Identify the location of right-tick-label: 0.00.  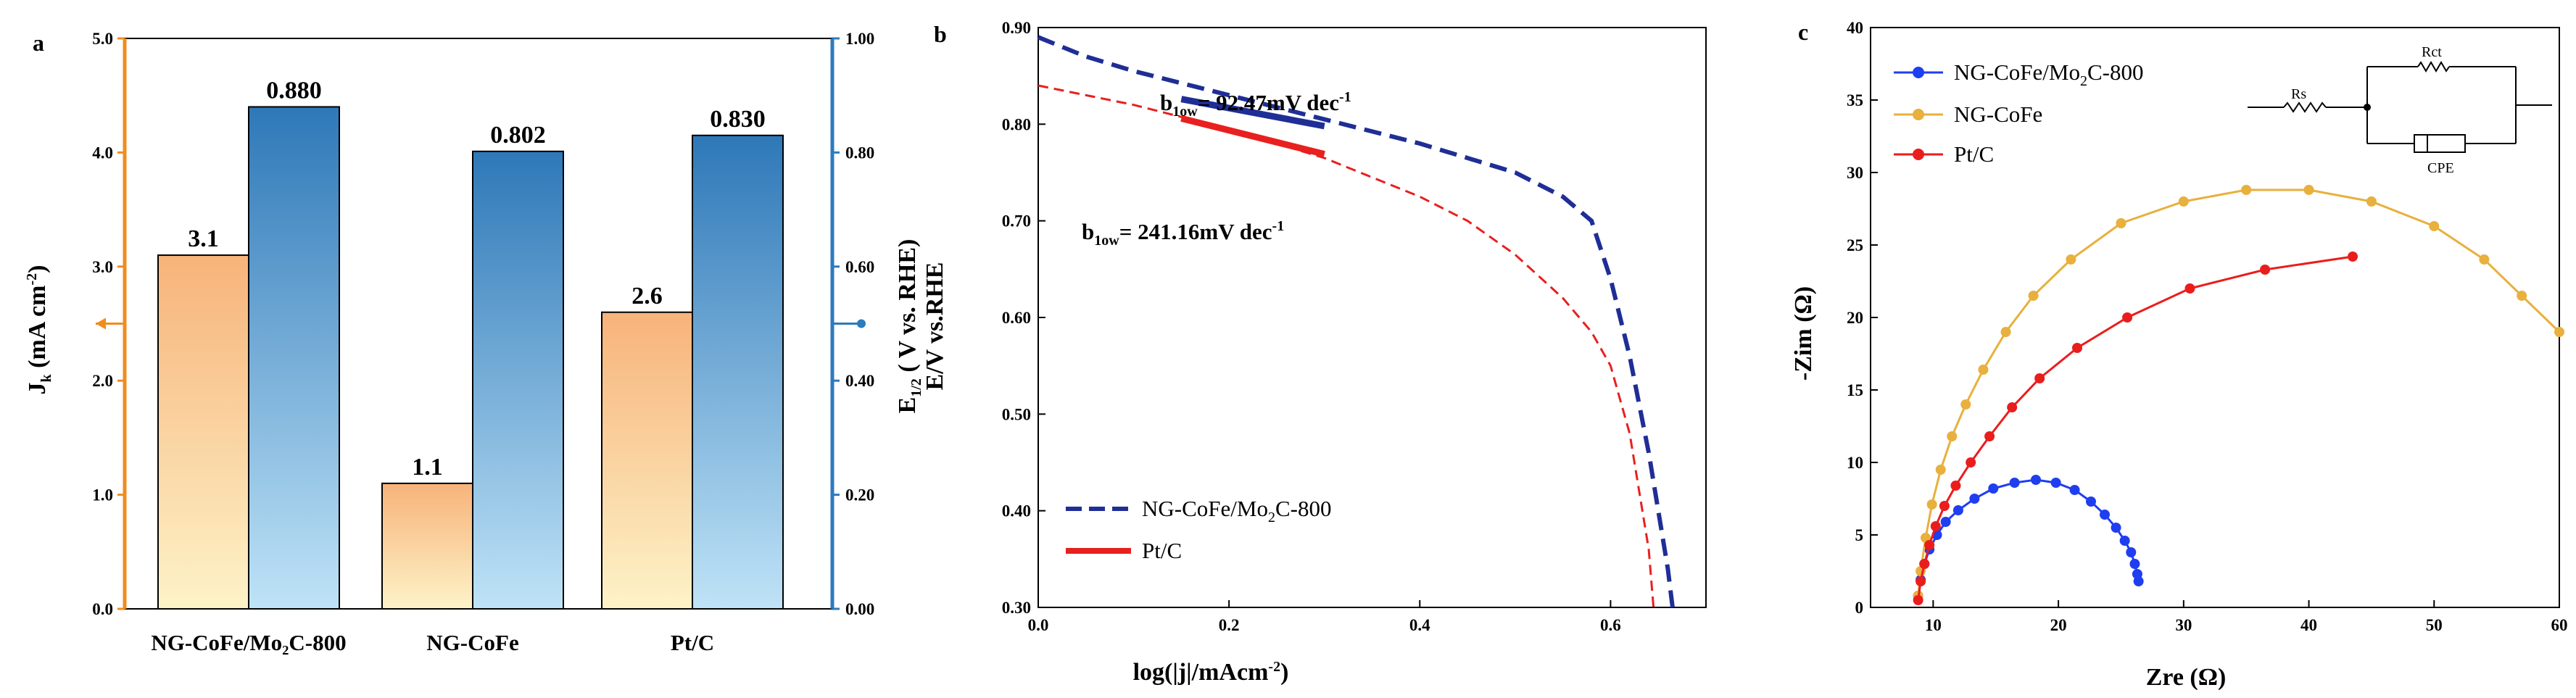
(859, 609).